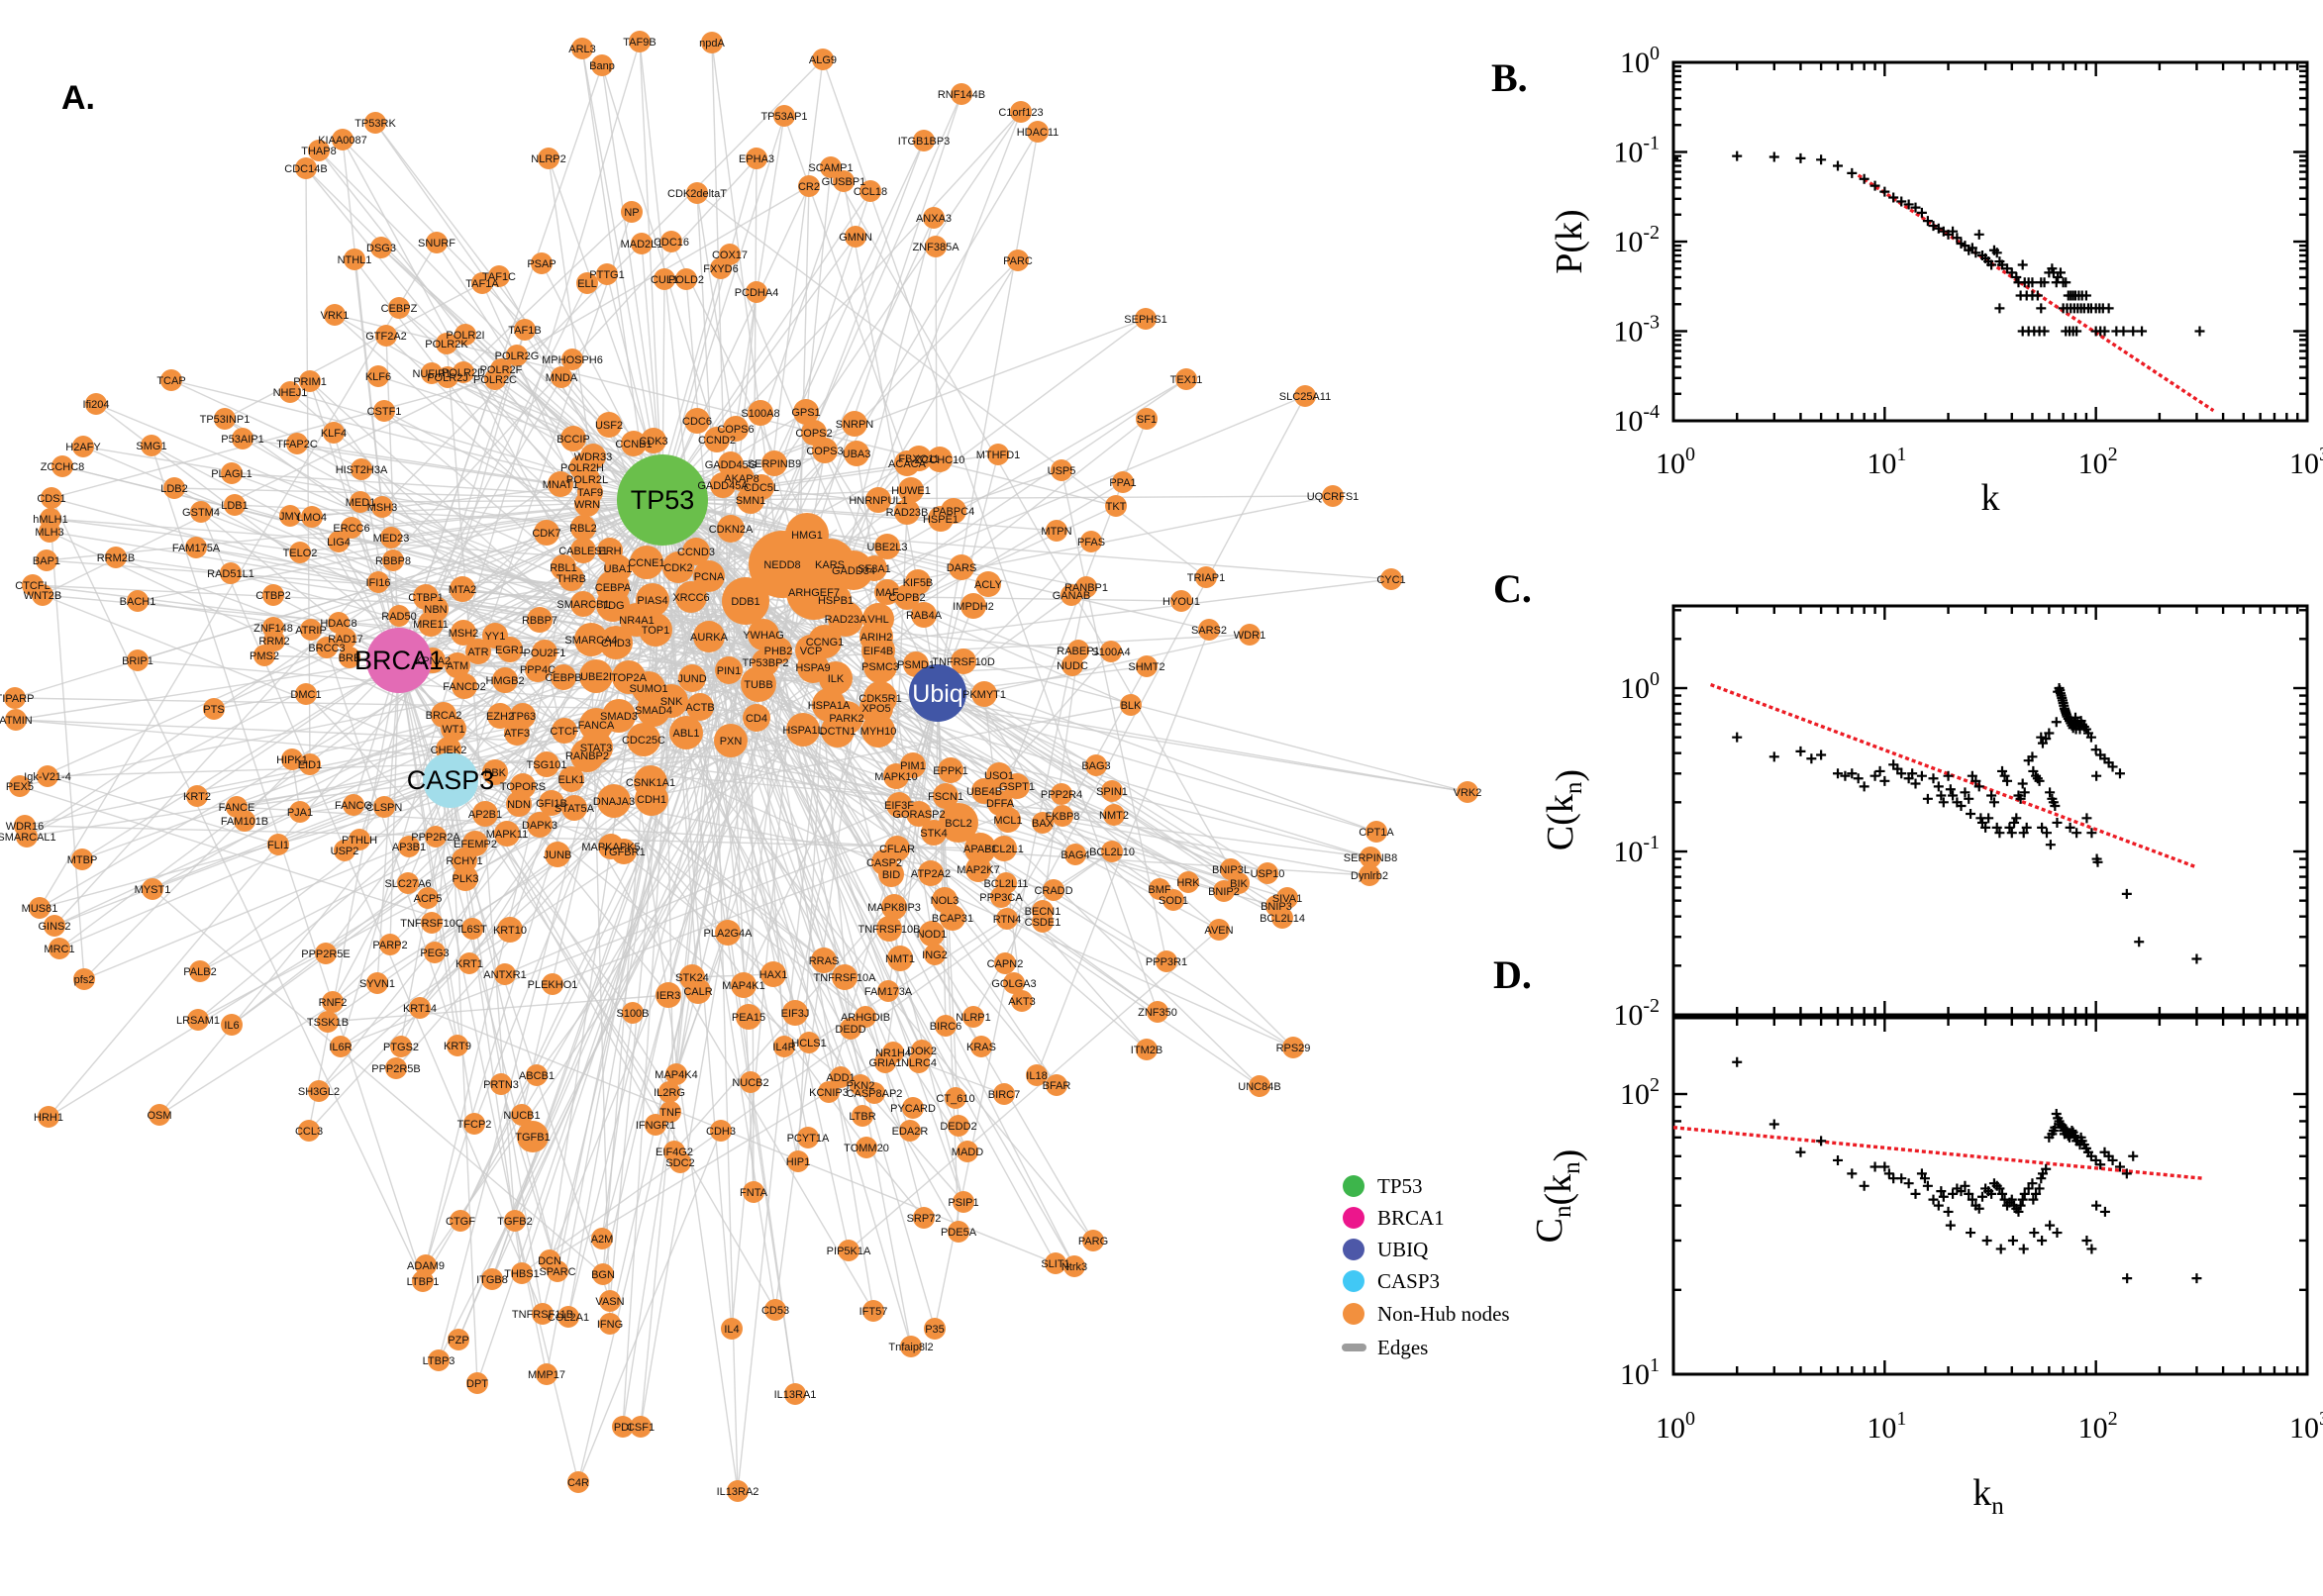 The width and height of the screenshot is (2323, 1596). What do you see at coordinates (426, 598) in the screenshot?
I see `svg-text: CTBP1` at bounding box center [426, 598].